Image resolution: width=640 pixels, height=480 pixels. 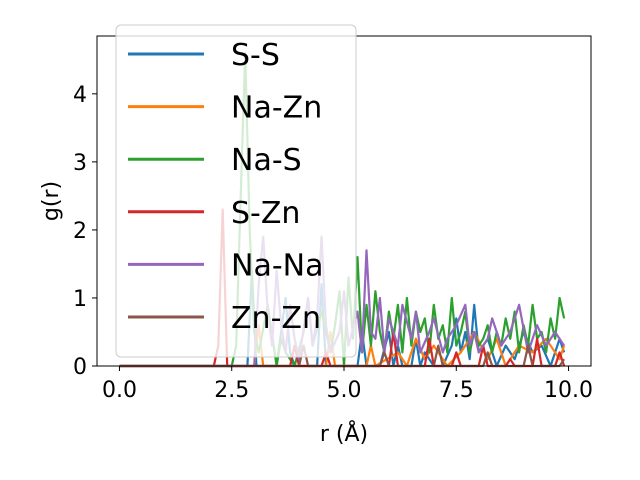 What do you see at coordinates (231, 390) in the screenshot?
I see `x-tick-label: 2.5` at bounding box center [231, 390].